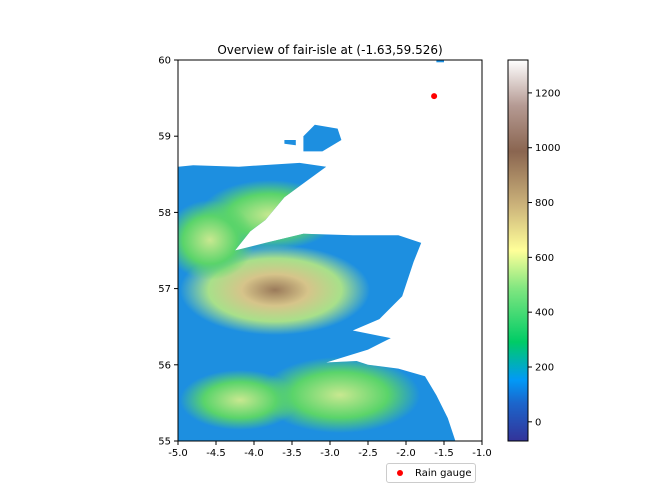 This screenshot has height=504, width=648. Describe the element at coordinates (368, 453) in the screenshot. I see `x-tick-label: -2.5` at that location.